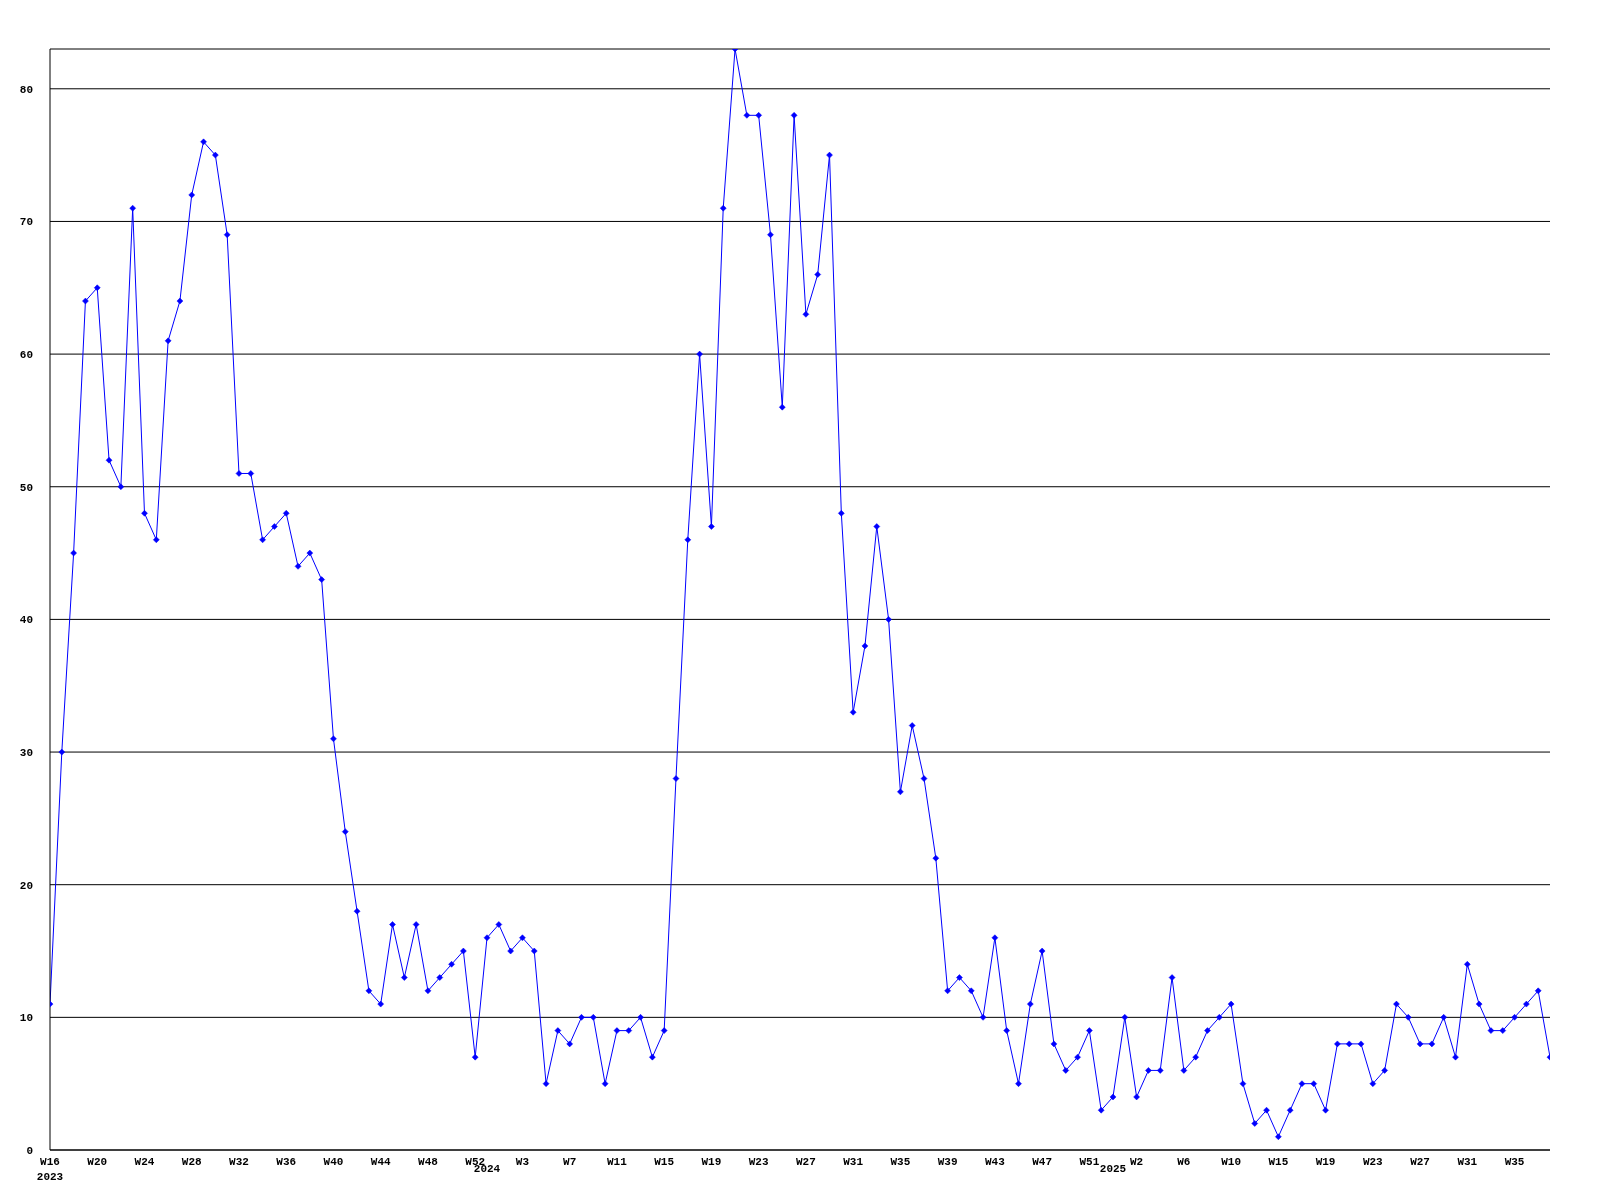  Describe the element at coordinates (617, 1161) in the screenshot. I see `x-tick-label: W11` at that location.